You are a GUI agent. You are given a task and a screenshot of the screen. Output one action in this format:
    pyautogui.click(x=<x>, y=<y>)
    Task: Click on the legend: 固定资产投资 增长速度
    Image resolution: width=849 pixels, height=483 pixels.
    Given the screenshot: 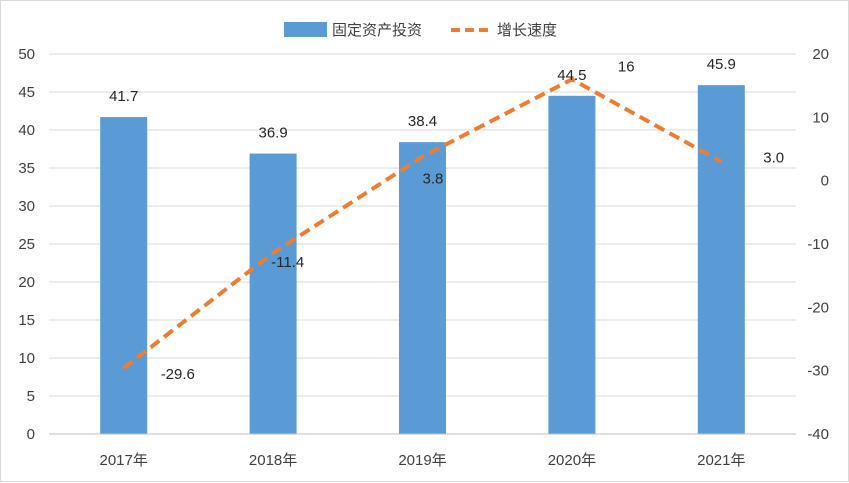 What is the action you would take?
    pyautogui.click(x=420, y=30)
    